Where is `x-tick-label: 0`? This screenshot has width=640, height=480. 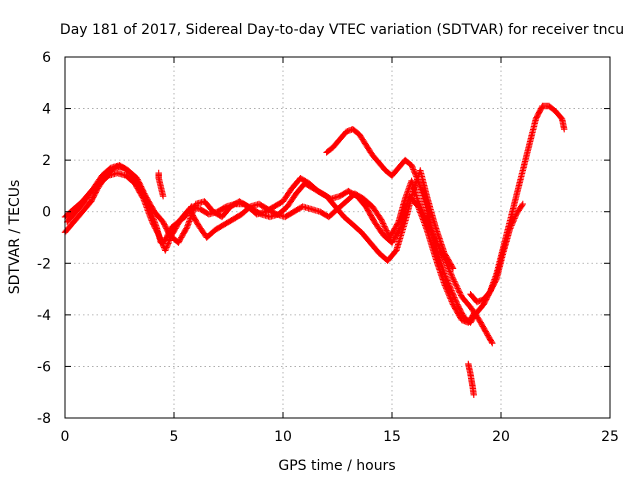
x-tick-label: 0 is located at coordinates (65, 437).